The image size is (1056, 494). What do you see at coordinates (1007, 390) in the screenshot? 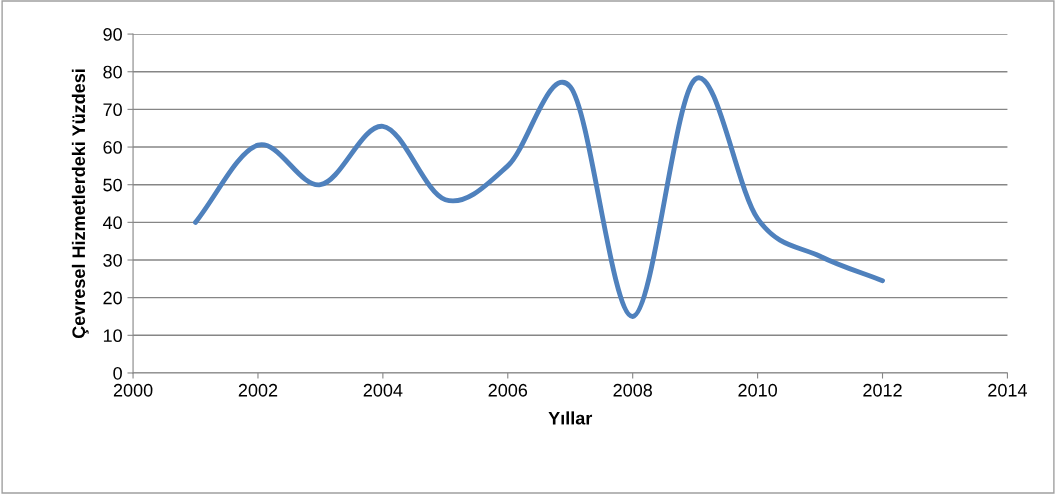
I see `x-tick-label: 2014` at bounding box center [1007, 390].